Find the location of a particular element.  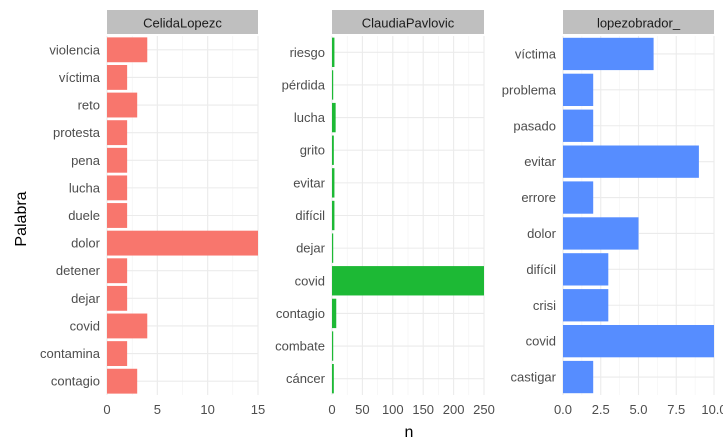

y-tick-label: pena is located at coordinates (86, 160).